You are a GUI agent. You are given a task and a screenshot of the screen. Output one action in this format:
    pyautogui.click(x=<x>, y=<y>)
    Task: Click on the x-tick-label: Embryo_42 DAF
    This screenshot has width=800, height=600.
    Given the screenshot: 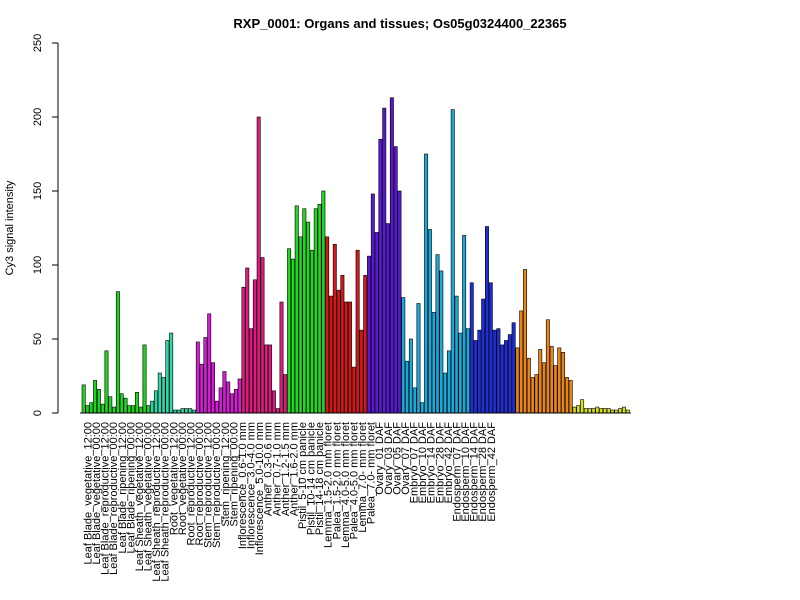 What is the action you would take?
    pyautogui.click(x=449, y=463)
    